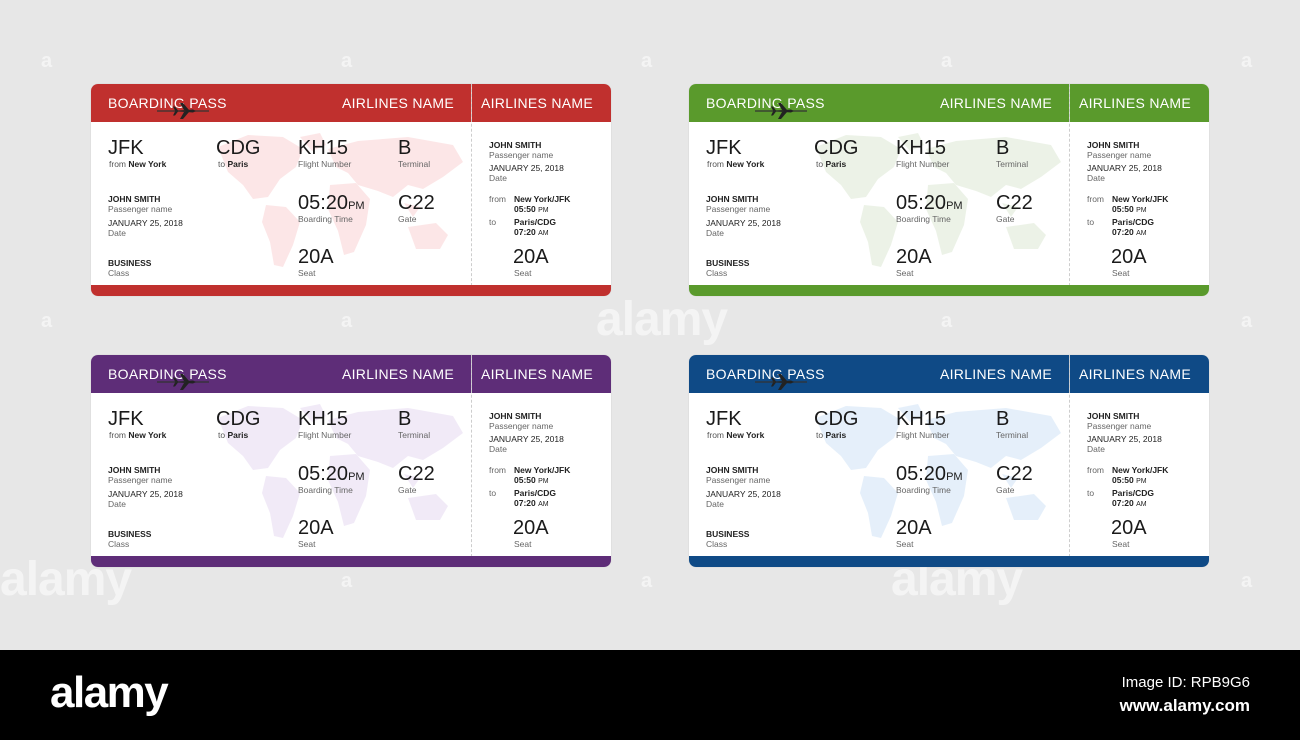 This screenshot has width=1300, height=740. What do you see at coordinates (781, 111) in the screenshot?
I see `airplane-icon` at bounding box center [781, 111].